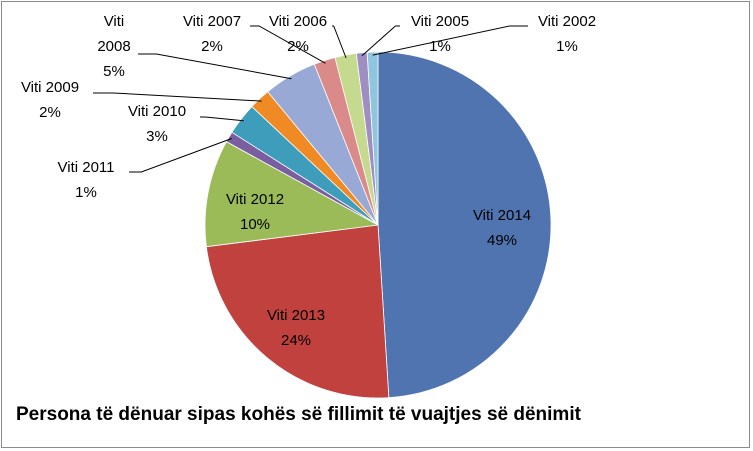 The image size is (753, 451). I want to click on leader-line-viti-2007, so click(288, 44).